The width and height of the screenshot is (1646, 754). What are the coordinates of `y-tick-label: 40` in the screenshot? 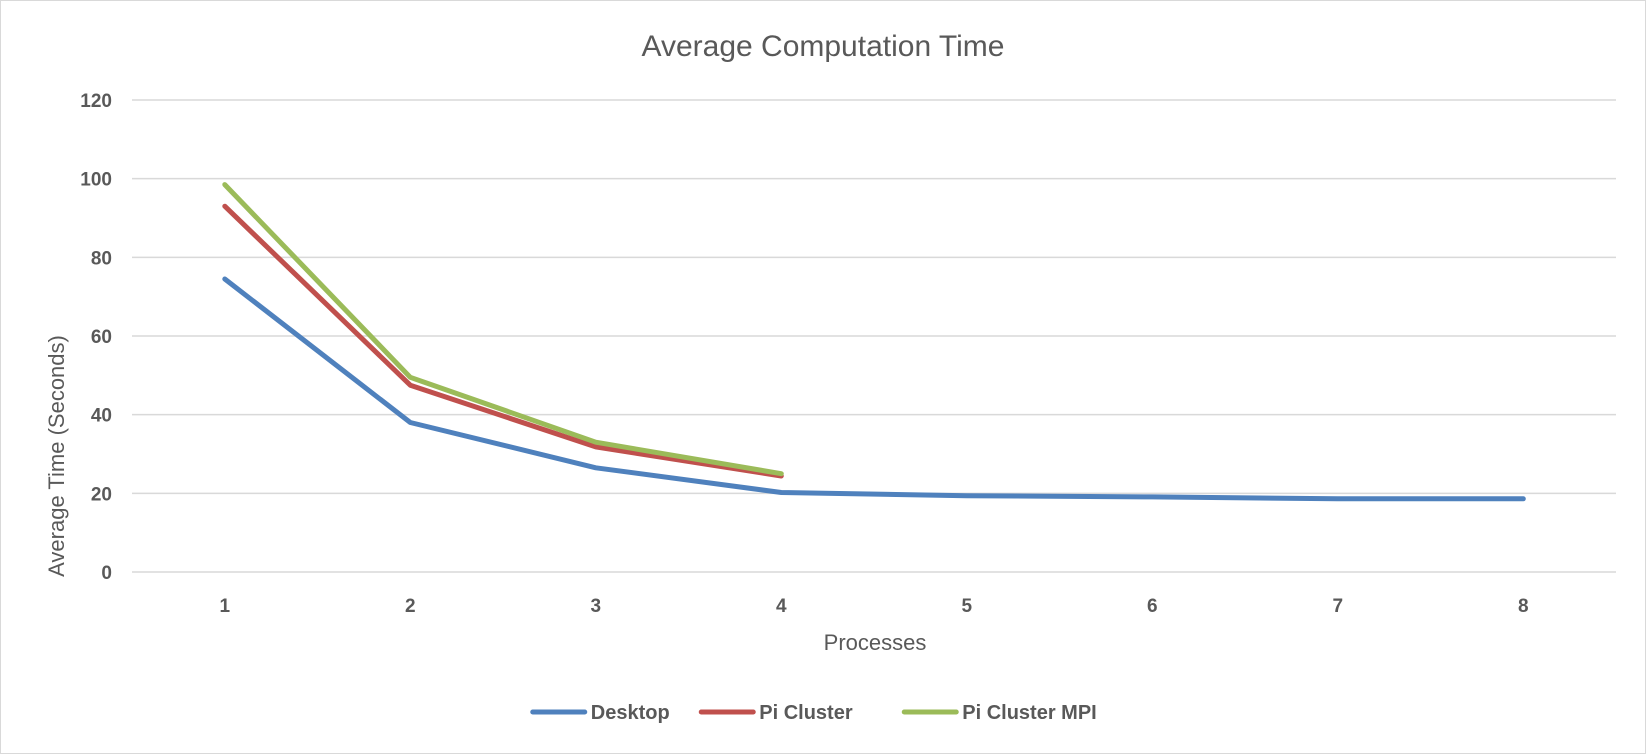 It's located at (101, 416).